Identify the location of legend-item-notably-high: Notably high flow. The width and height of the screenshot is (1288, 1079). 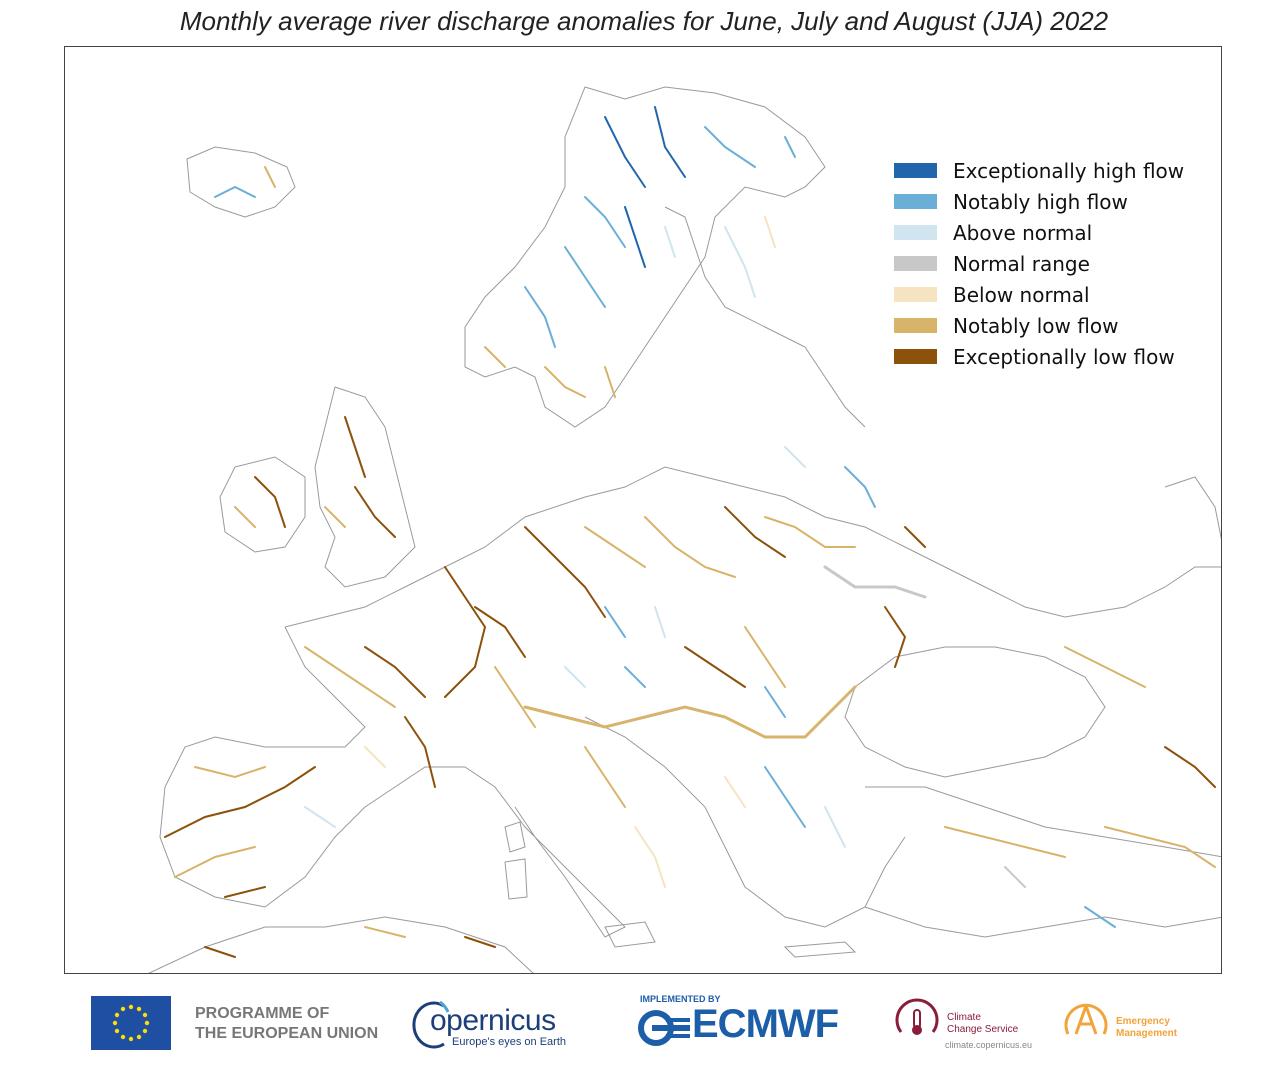
(1039, 201).